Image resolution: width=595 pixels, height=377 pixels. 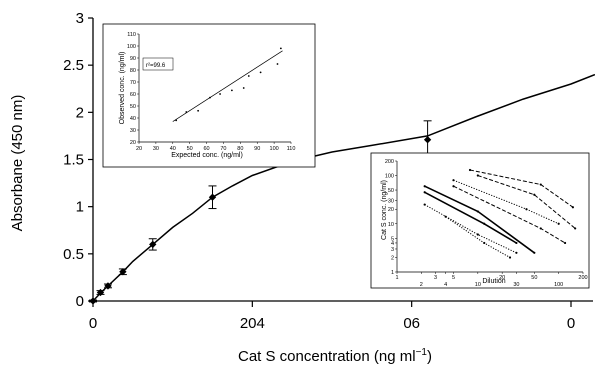 I want to click on main-x-axis-label-main: Cat S concentration (ng ml, so click(x=327, y=356).